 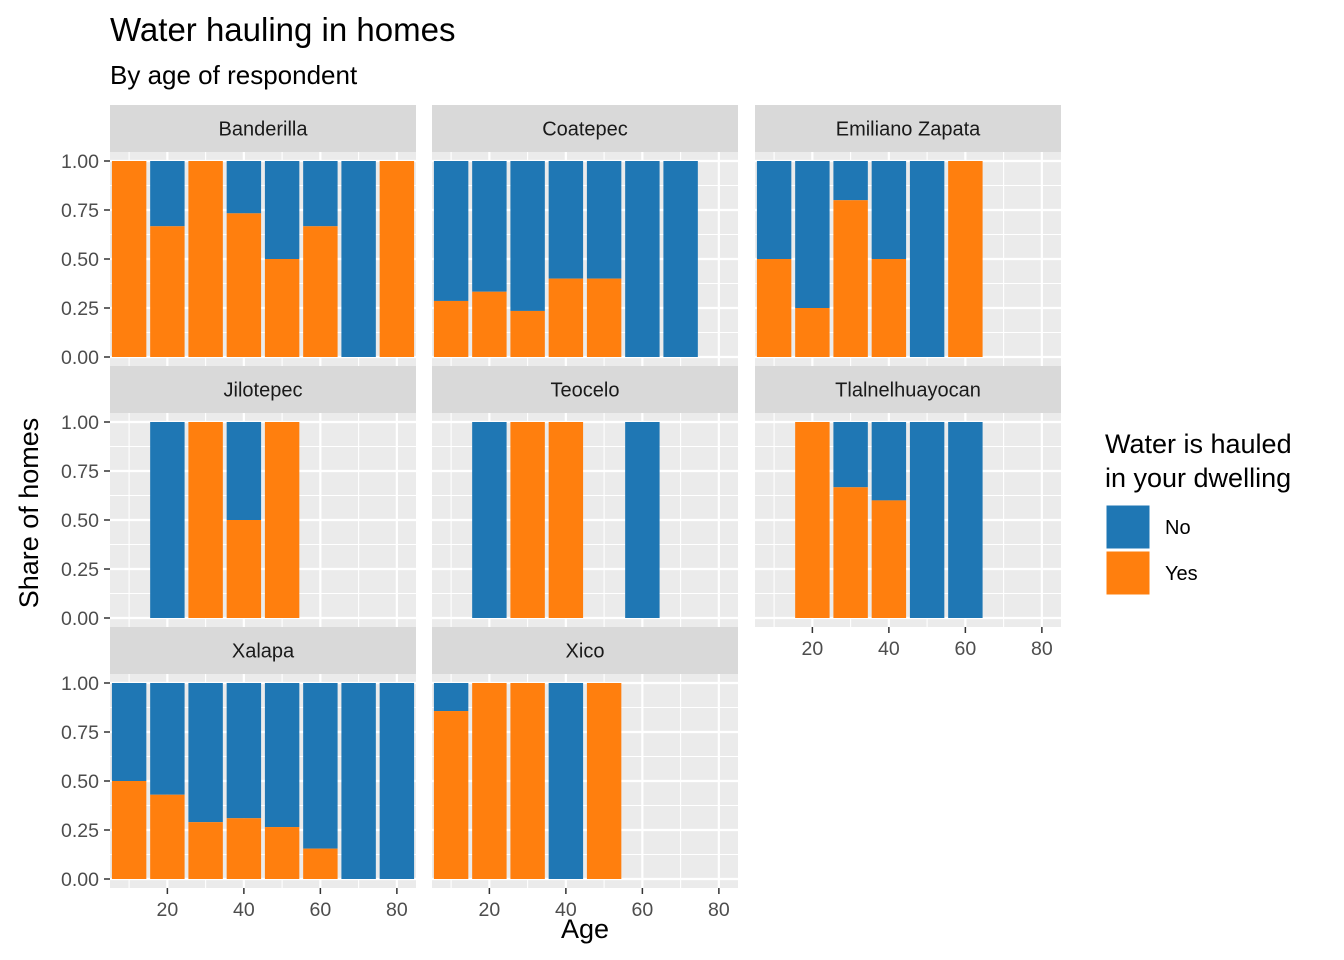 What do you see at coordinates (566, 910) in the screenshot?
I see `x-tick-label: 40` at bounding box center [566, 910].